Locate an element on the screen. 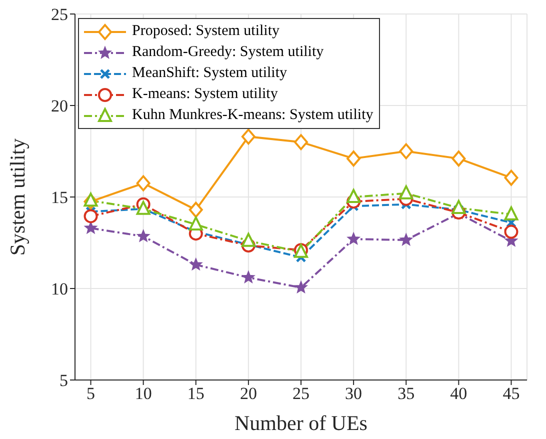 The height and width of the screenshot is (439, 546). legend-label: K-means: System utility is located at coordinates (205, 94).